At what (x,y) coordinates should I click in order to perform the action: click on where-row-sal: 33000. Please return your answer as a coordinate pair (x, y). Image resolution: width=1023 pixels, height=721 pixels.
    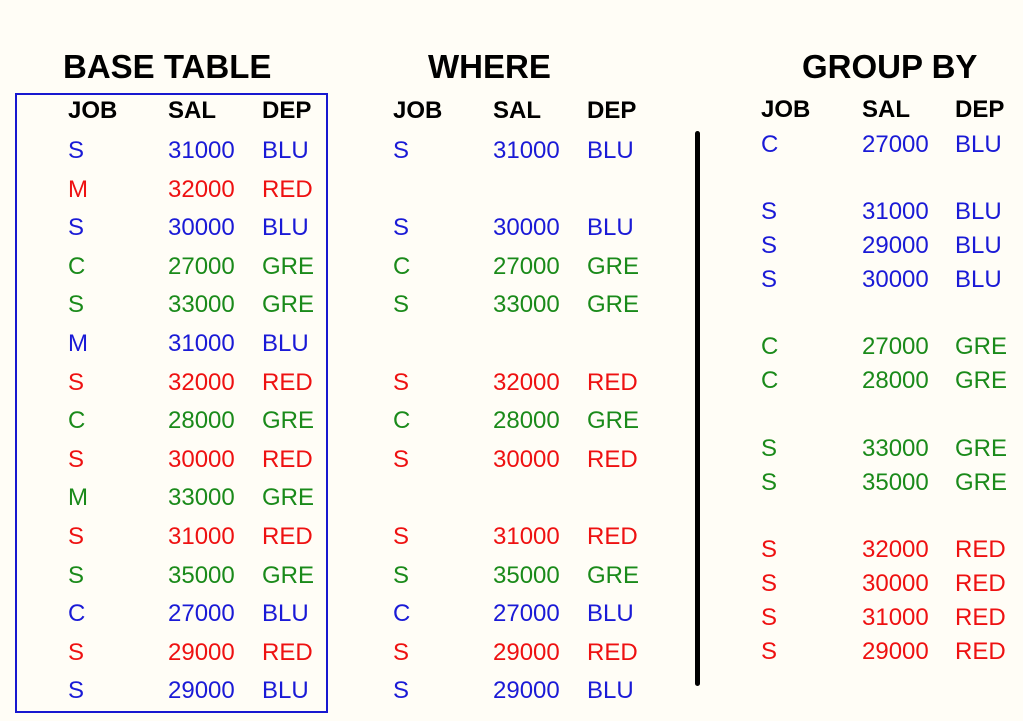
    Looking at the image, I should click on (526, 305).